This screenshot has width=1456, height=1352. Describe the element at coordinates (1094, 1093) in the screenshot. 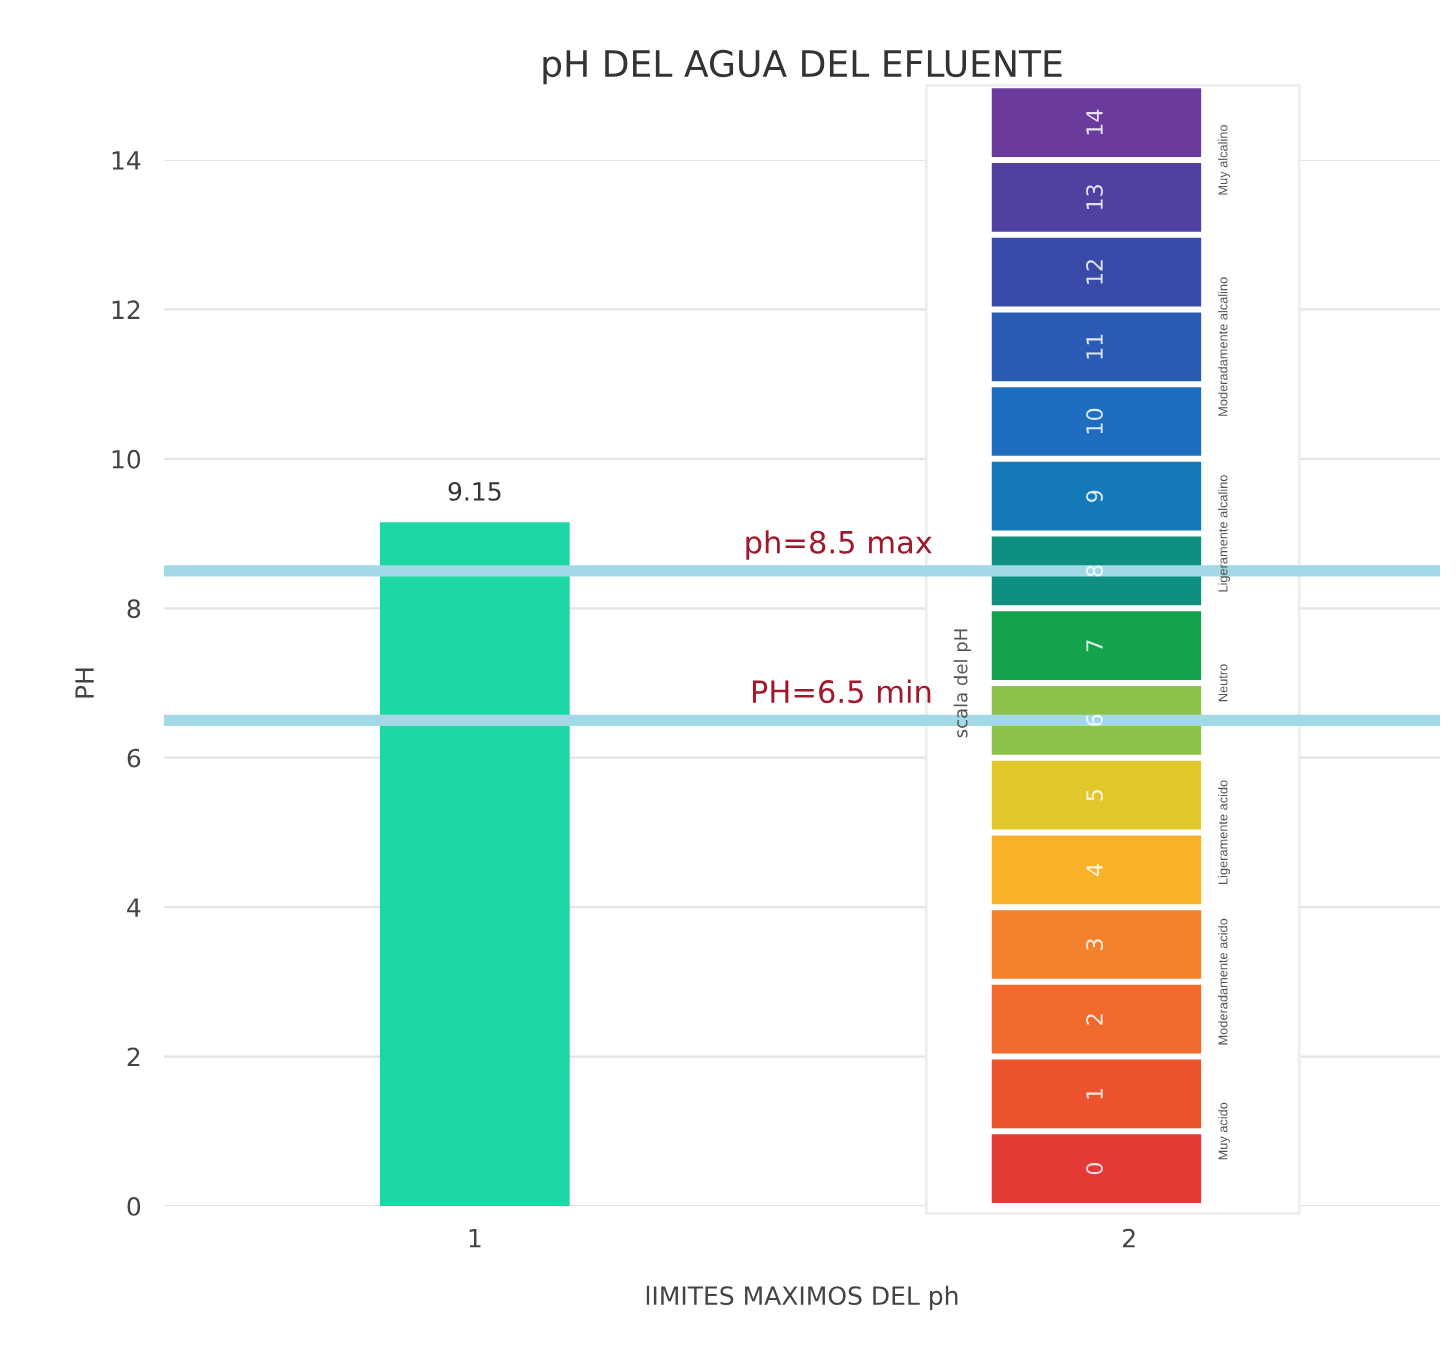

I see `annotation: 1` at that location.